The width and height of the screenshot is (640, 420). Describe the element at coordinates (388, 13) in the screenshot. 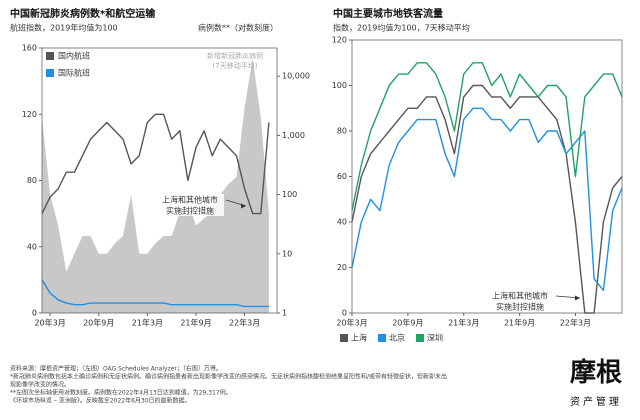

I see `chart-title: 中国主要城市地铁客流量` at that location.